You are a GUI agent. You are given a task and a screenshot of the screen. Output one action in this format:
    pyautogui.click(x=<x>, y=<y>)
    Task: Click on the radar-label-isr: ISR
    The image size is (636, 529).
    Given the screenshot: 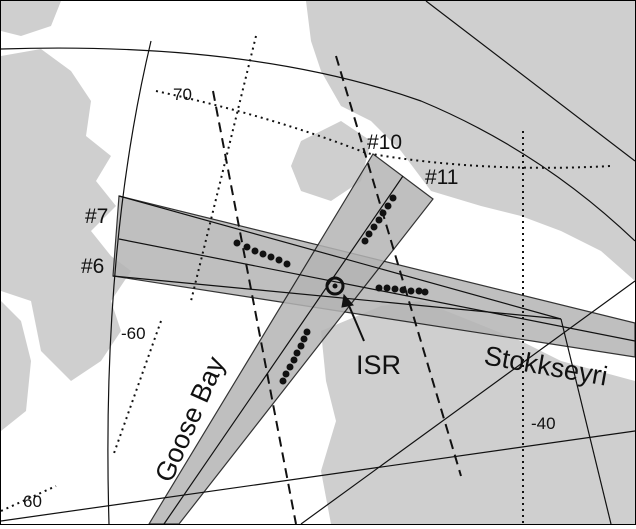 What is the action you would take?
    pyautogui.click(x=378, y=365)
    